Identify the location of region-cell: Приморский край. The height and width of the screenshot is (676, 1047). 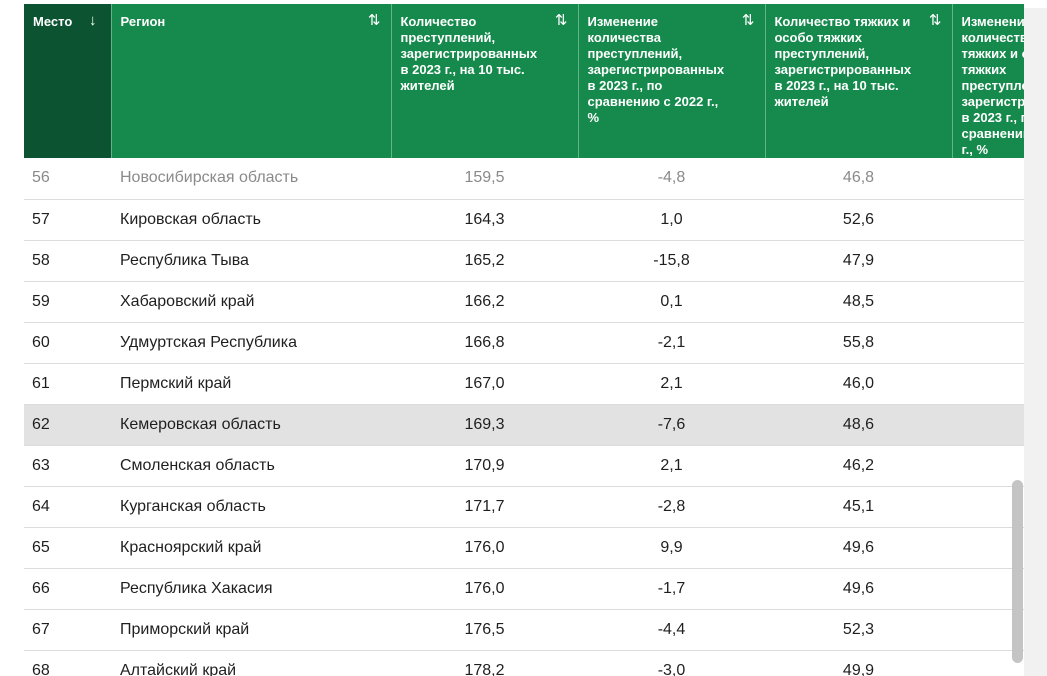
(251, 630).